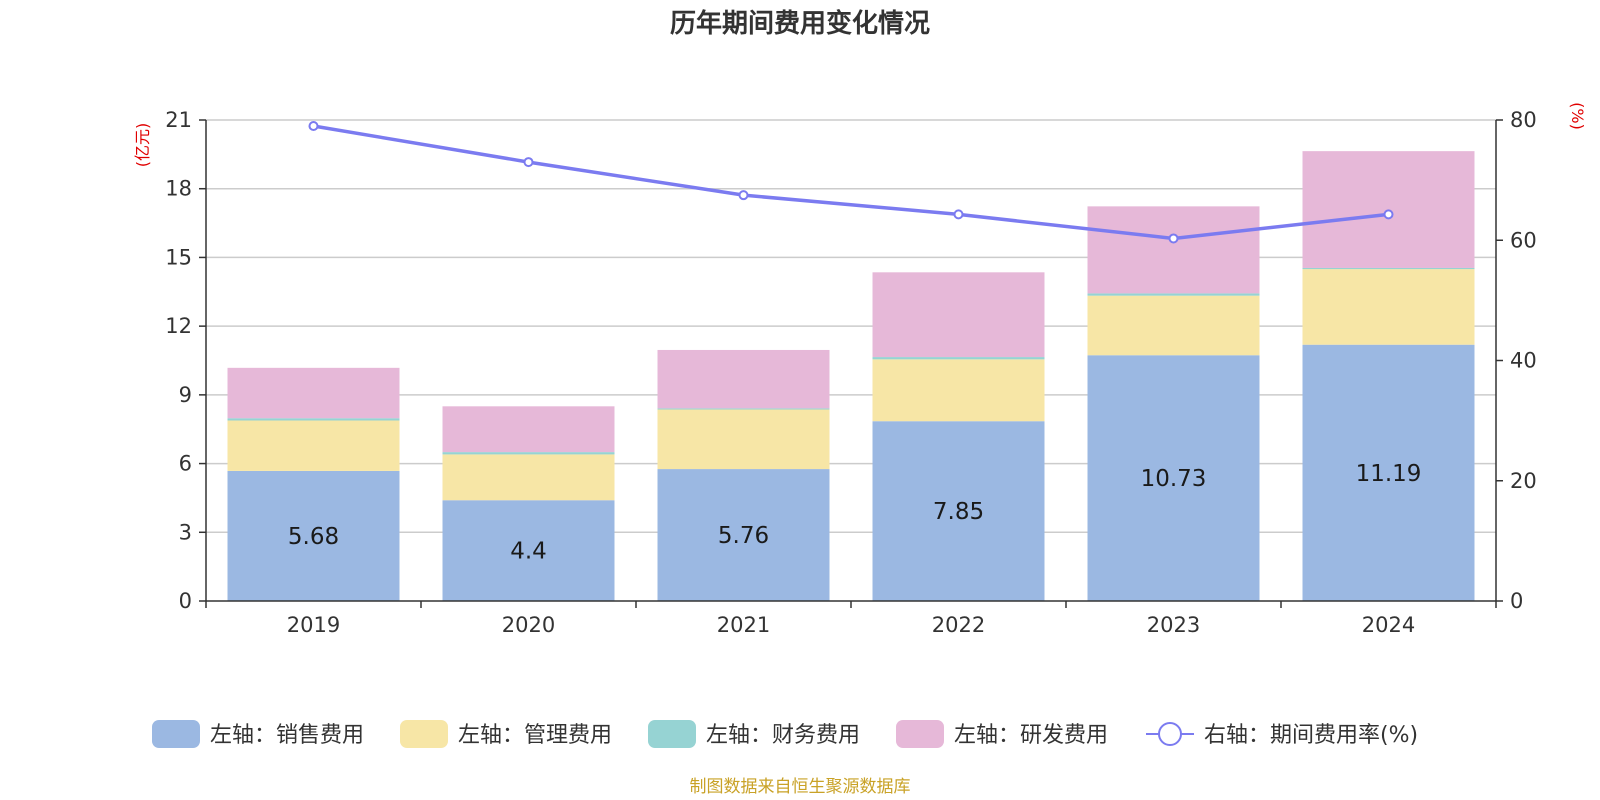 The width and height of the screenshot is (1600, 800). I want to click on legend-marker, so click(1170, 734).